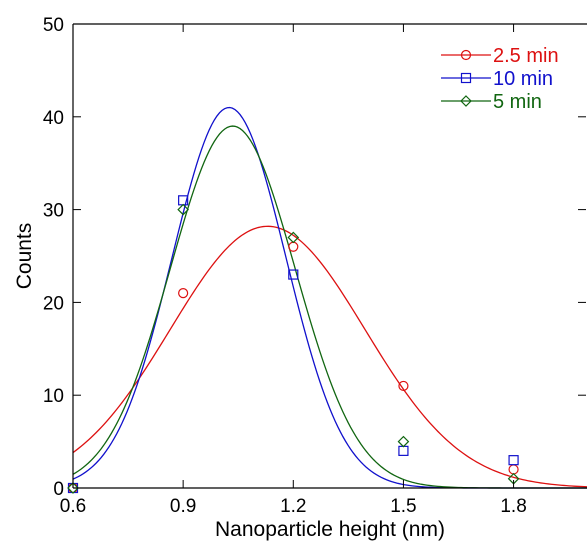 This screenshot has width=587, height=546. What do you see at coordinates (53, 303) in the screenshot?
I see `y-tick-label: 20` at bounding box center [53, 303].